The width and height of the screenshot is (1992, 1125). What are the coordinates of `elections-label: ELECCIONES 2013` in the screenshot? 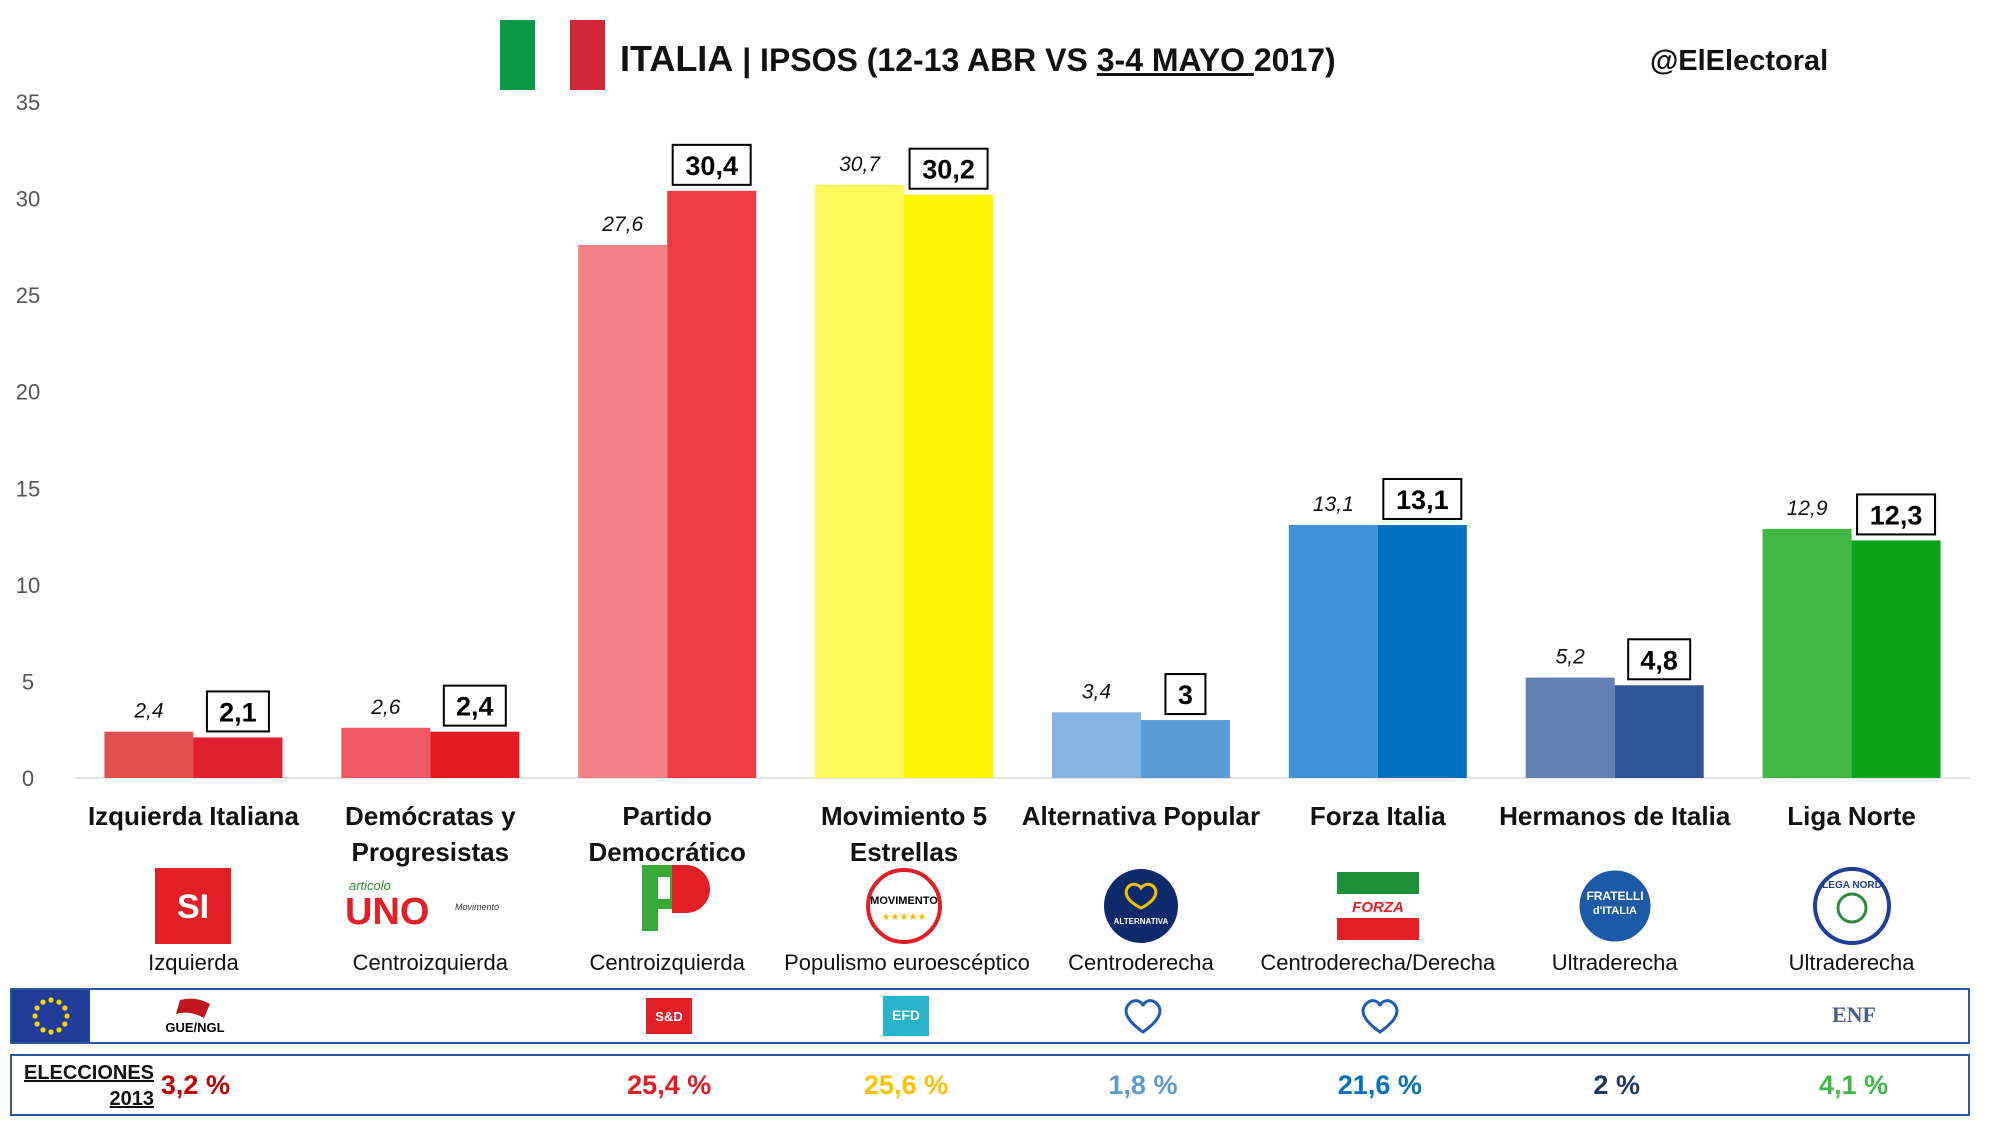 It's located at (89, 1086).